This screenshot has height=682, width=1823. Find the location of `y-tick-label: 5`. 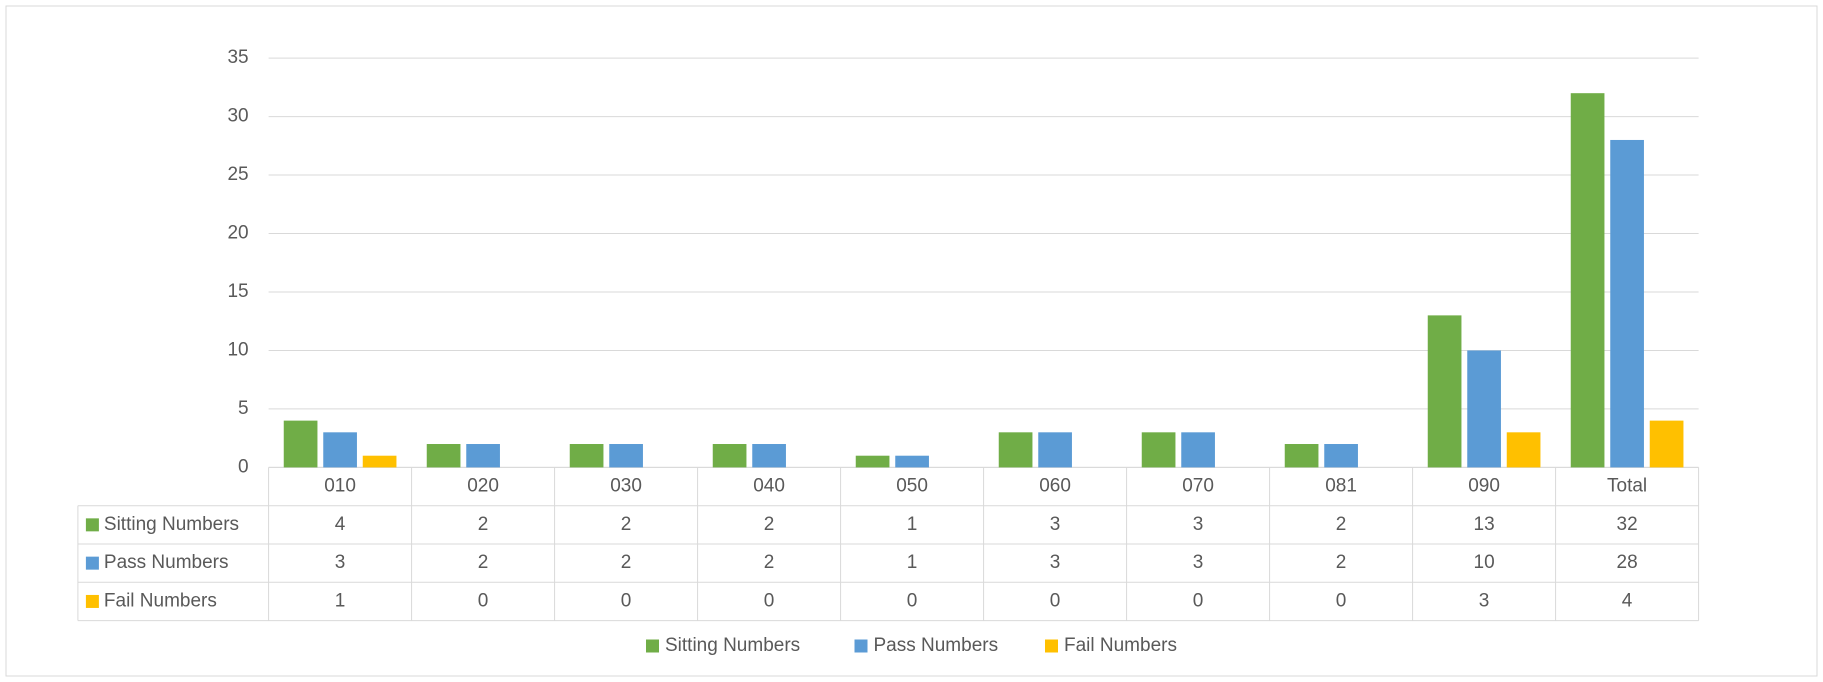

y-tick-label: 5 is located at coordinates (243, 408).